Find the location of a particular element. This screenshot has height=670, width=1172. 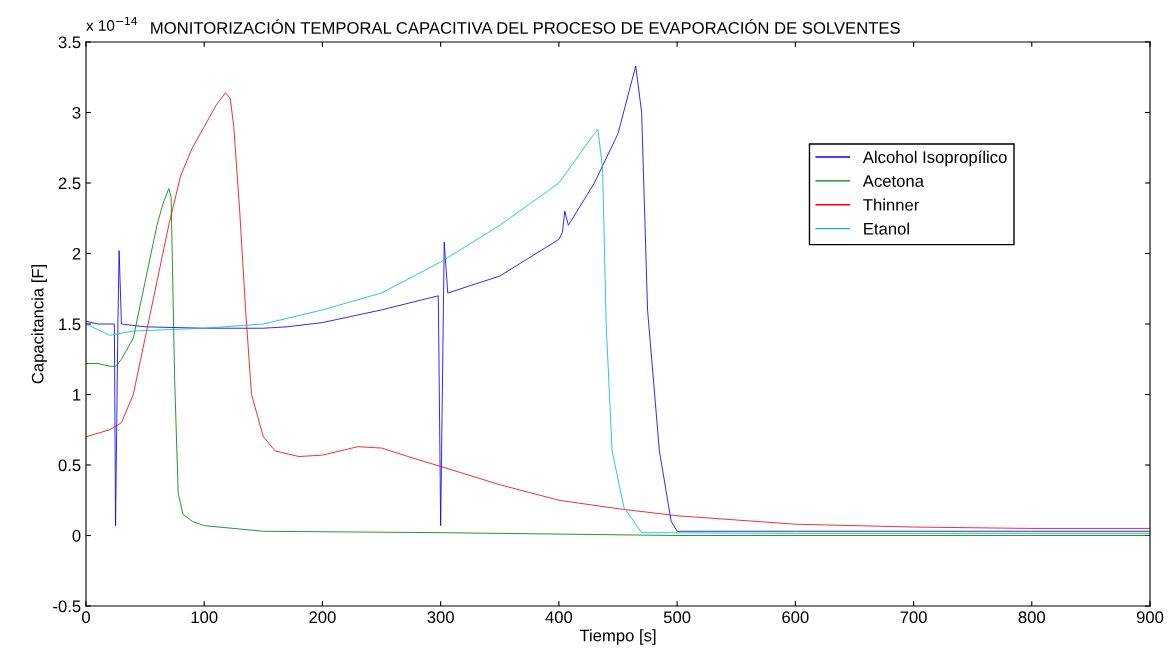

legend-label: Alcohol Isopropílico is located at coordinates (934, 158).